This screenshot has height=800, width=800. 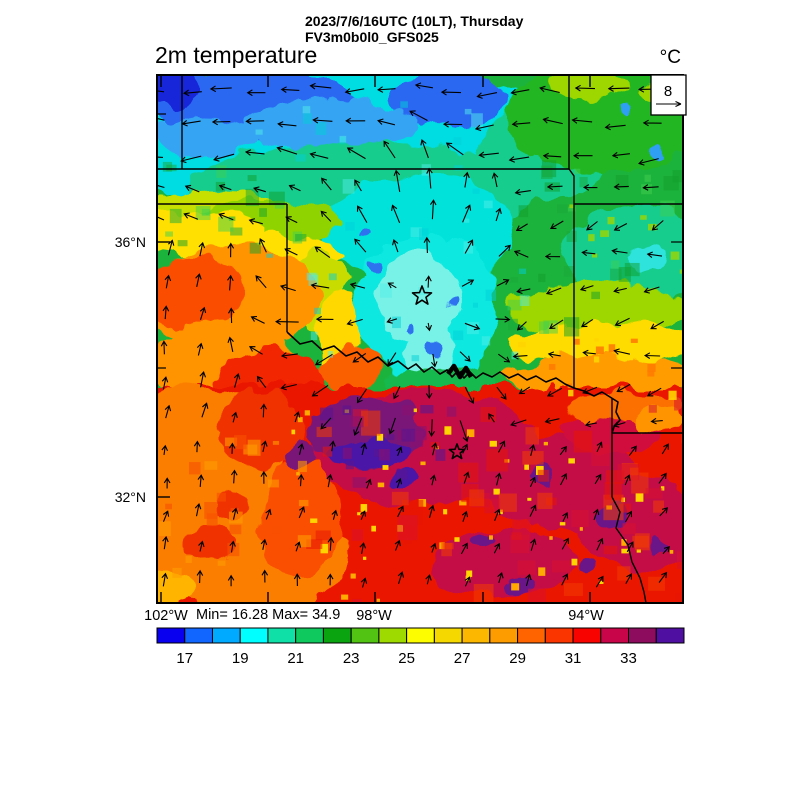 I want to click on min-max-stats: Min= 16.28 Max= 34.9, so click(x=268, y=615).